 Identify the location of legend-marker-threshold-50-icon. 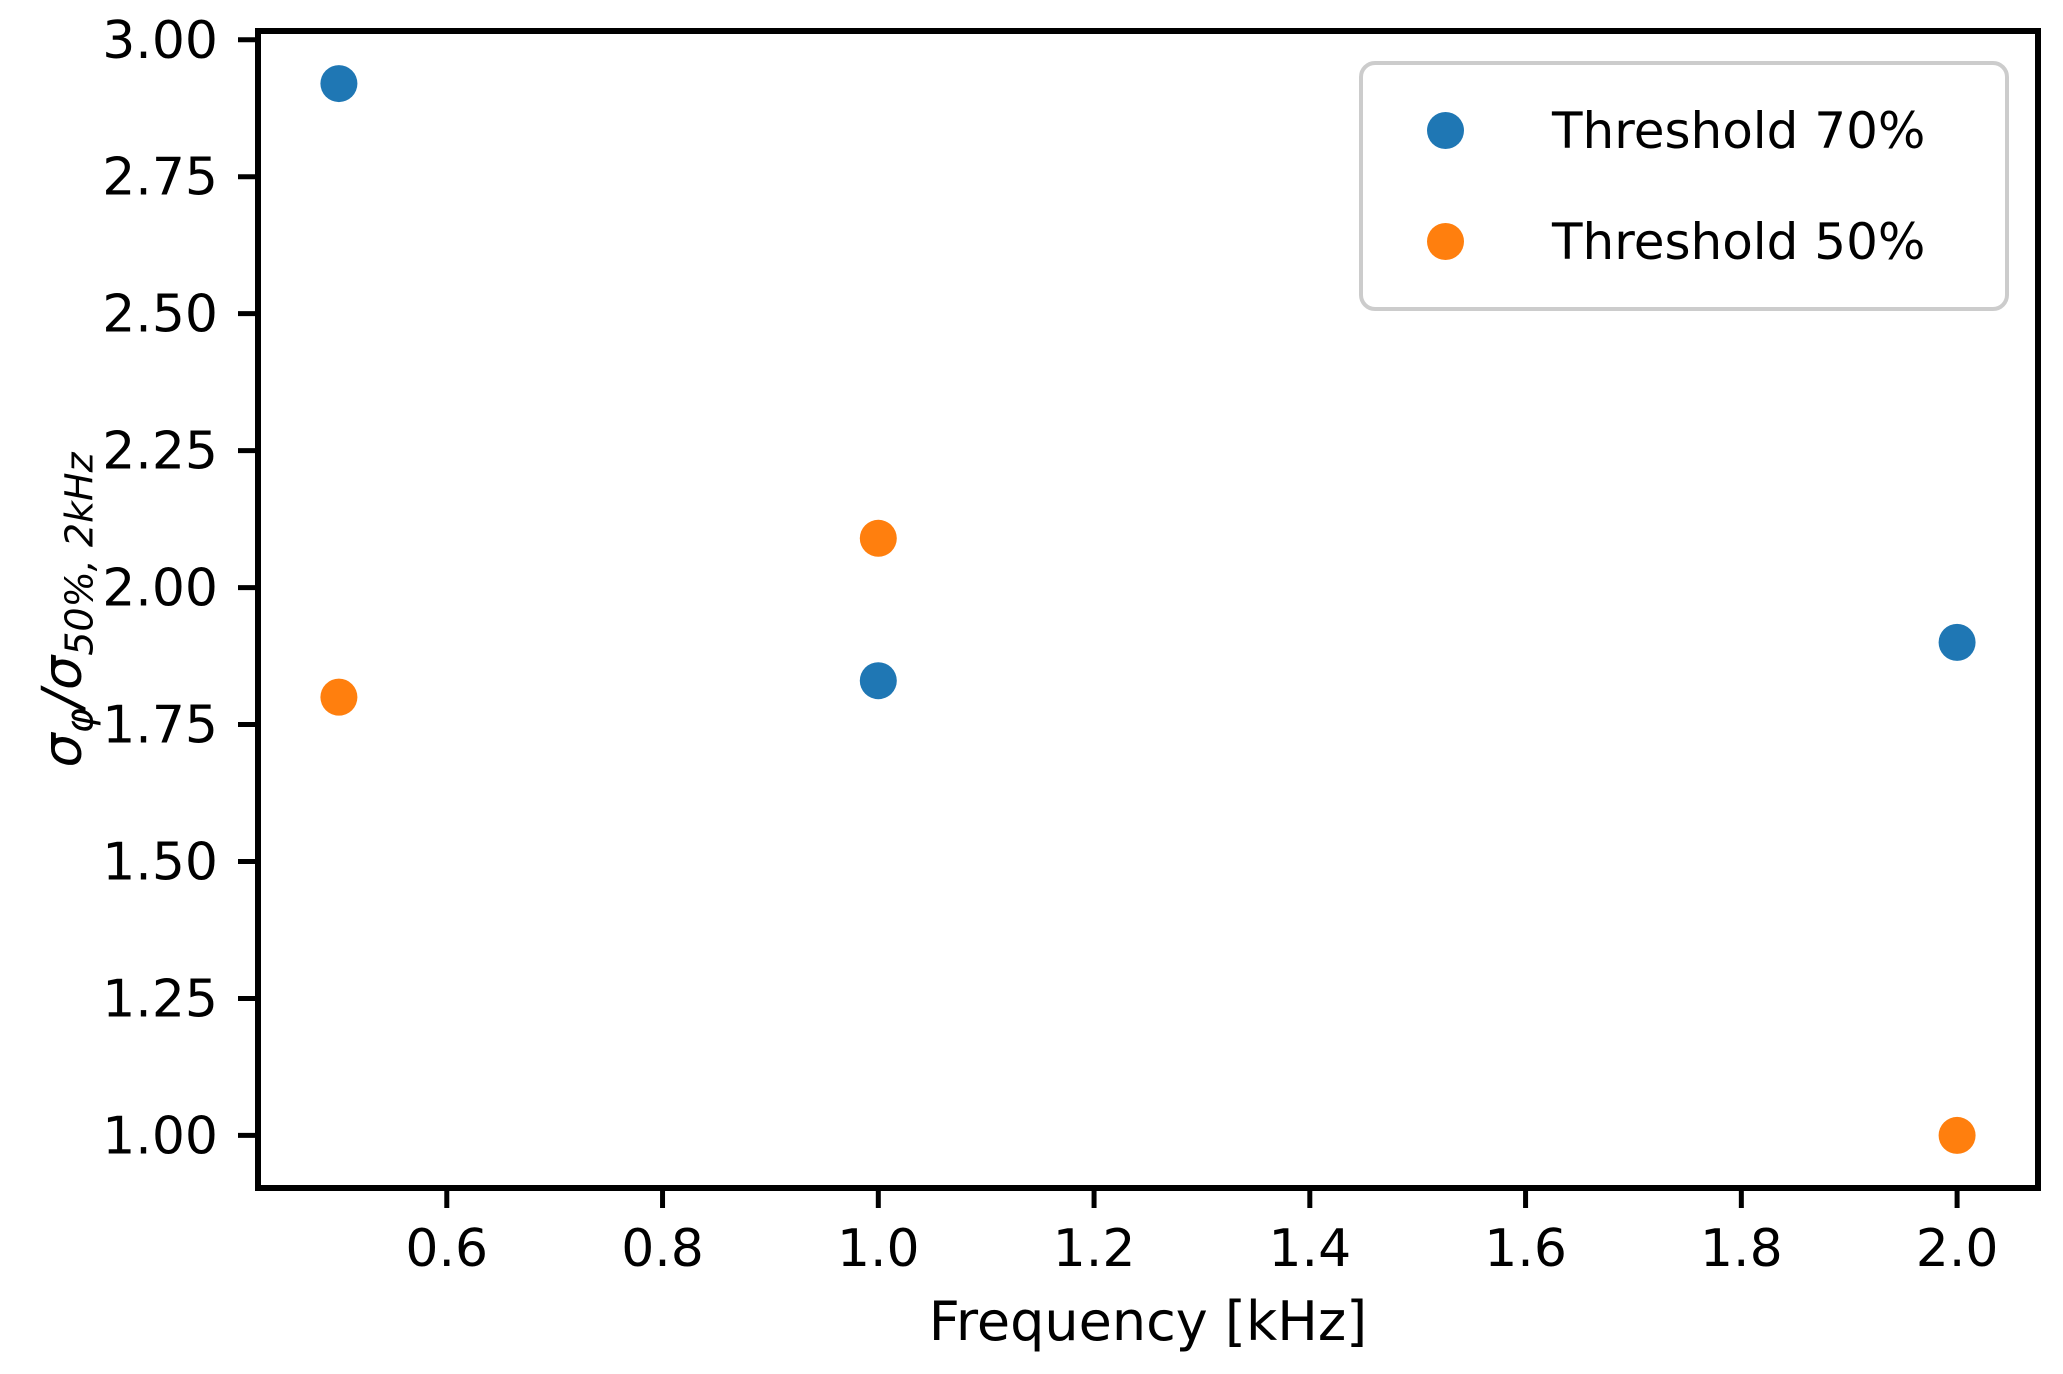
(1445, 241).